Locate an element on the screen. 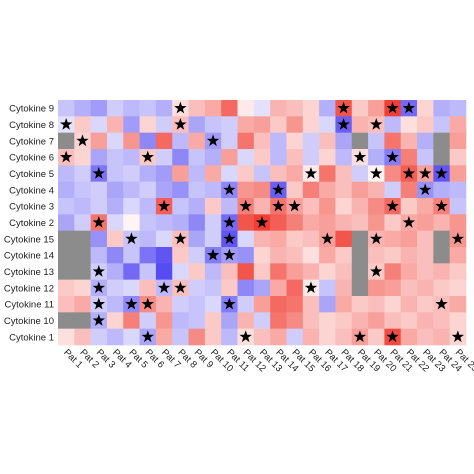 The height and width of the screenshot is (474, 474). y-tick-label: Cytokine 14 is located at coordinates (29, 256).